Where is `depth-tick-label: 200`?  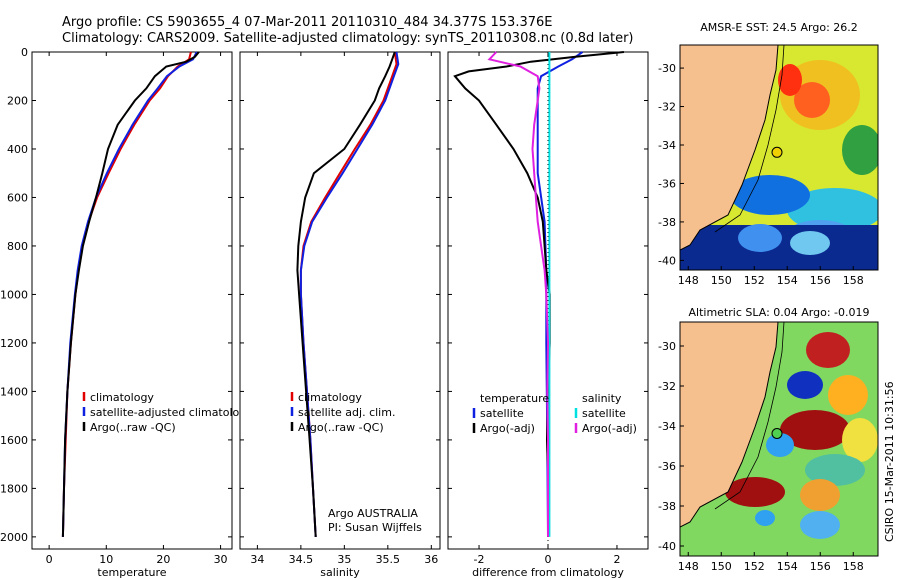
depth-tick-label: 200 is located at coordinates (17, 100).